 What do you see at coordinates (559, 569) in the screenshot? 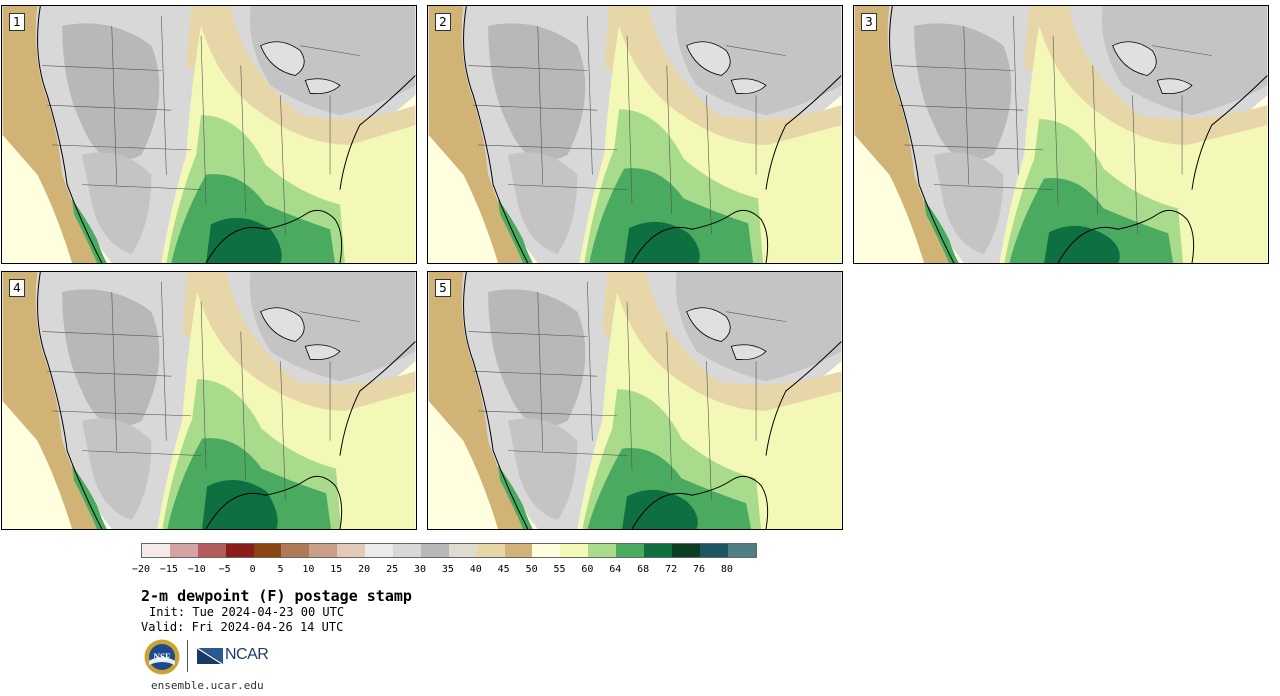
I see `colorbar-tick-label: 55` at bounding box center [559, 569].